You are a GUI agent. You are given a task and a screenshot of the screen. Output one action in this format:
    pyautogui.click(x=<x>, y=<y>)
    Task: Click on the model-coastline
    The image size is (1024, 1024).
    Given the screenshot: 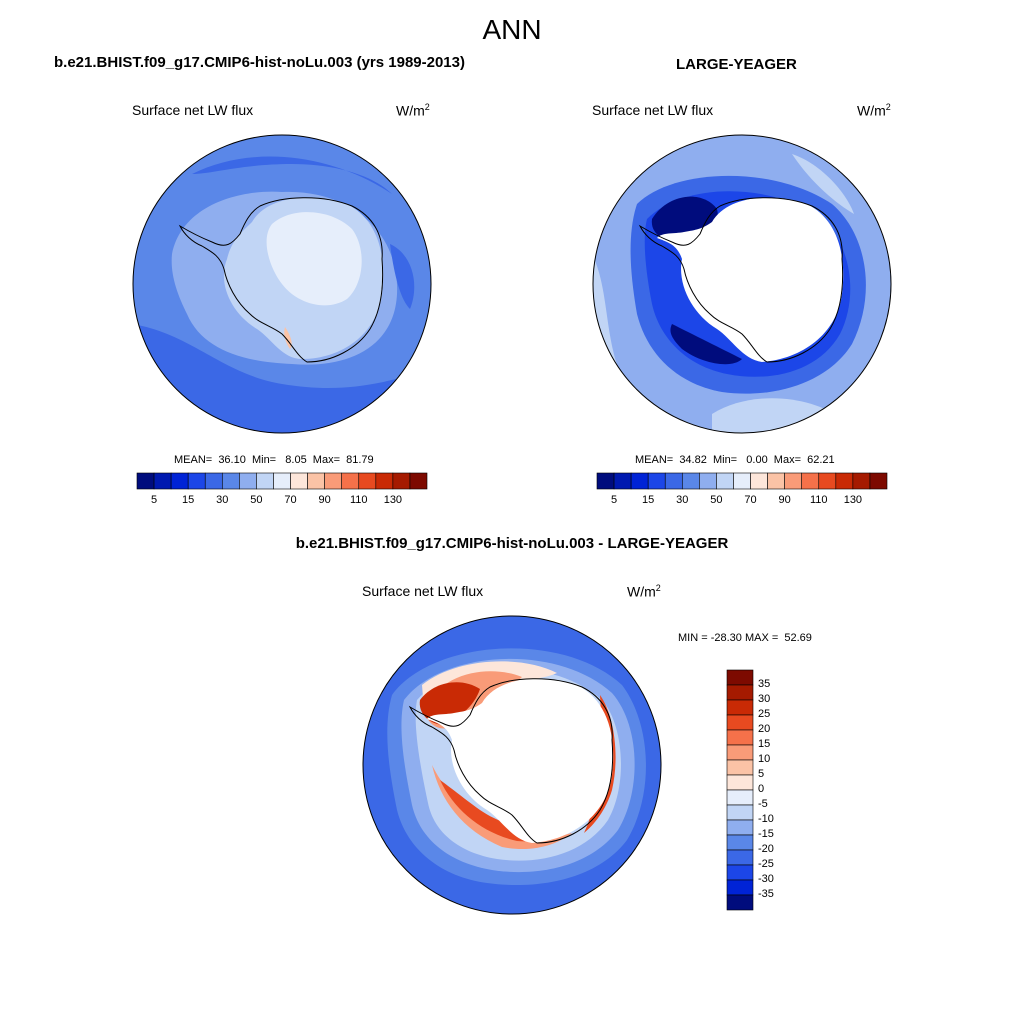 What is the action you would take?
    pyautogui.click(x=281, y=280)
    